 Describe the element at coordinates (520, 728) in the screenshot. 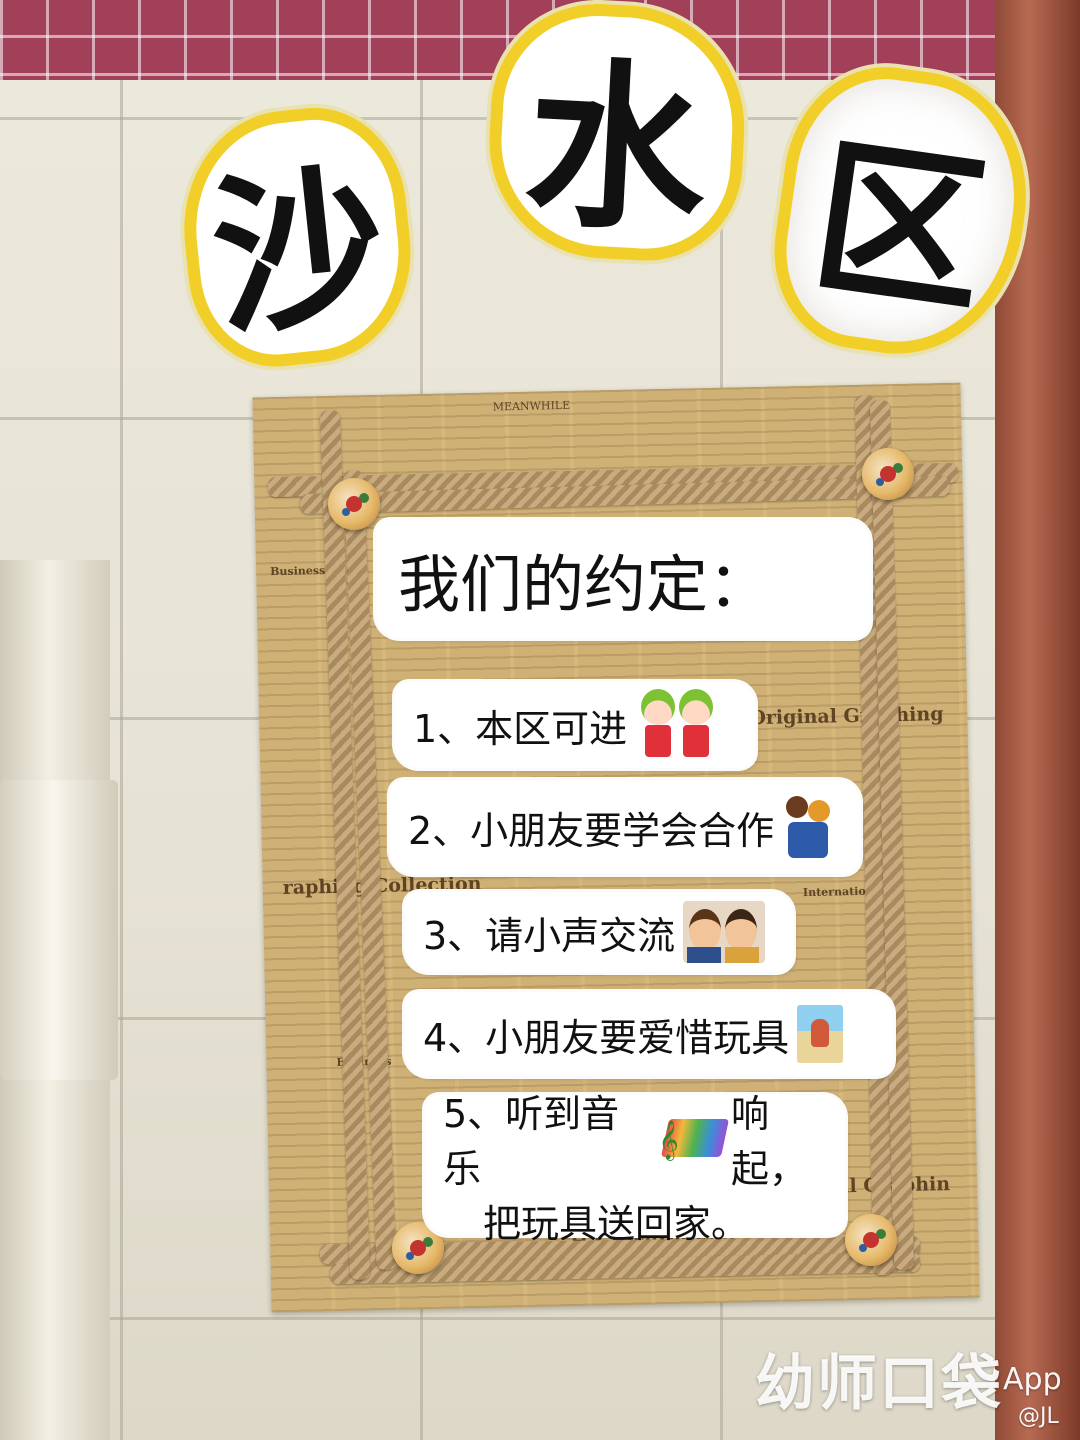

I see `rule-1-text: 1、本区可进` at that location.